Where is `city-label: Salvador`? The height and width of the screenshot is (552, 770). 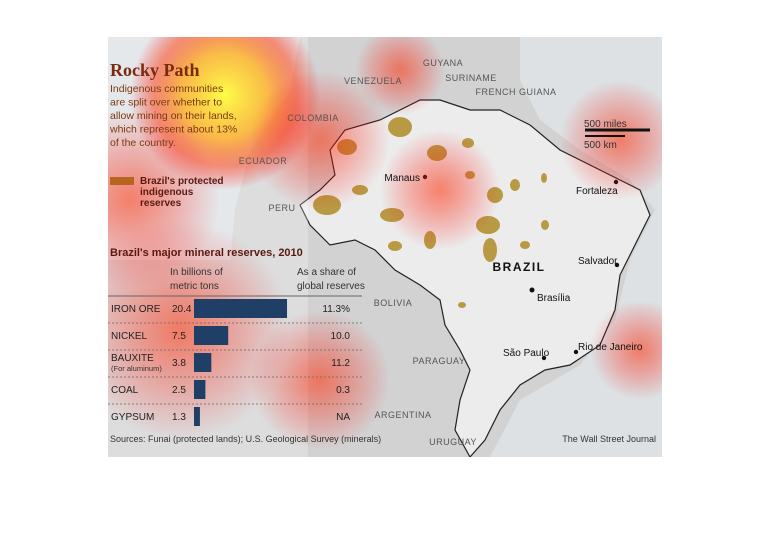
city-label: Salvador is located at coordinates (598, 261).